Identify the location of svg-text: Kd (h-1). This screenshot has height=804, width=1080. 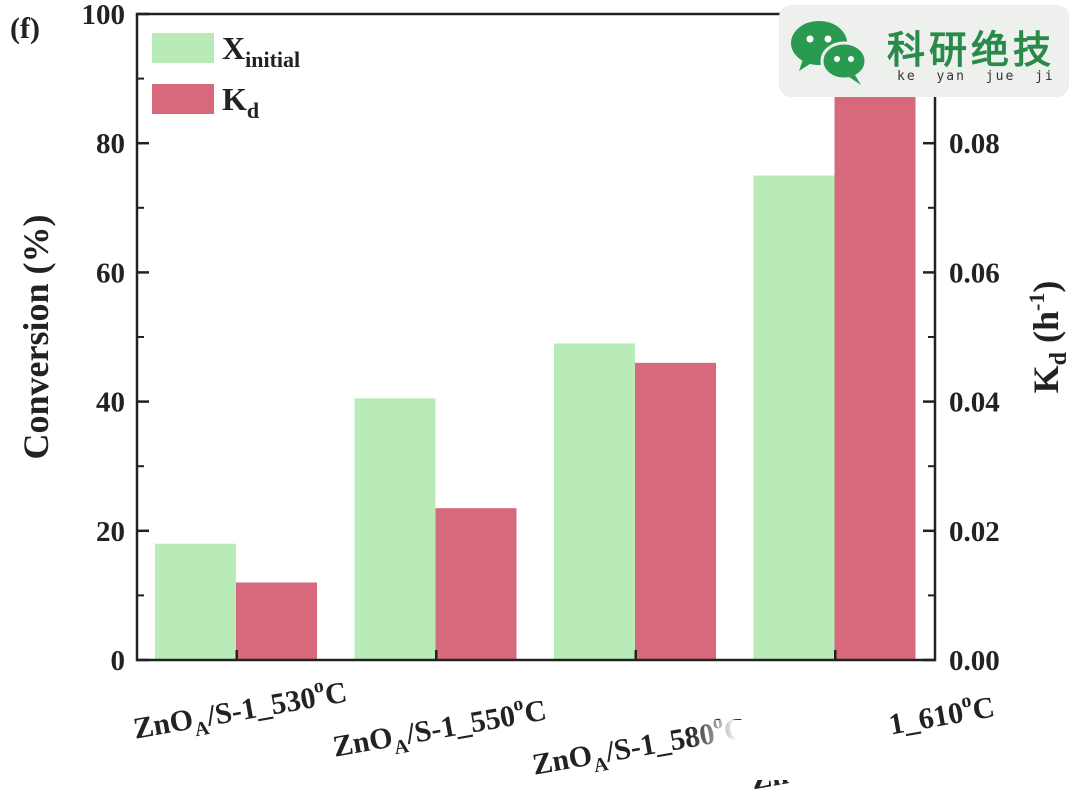
(1048, 337).